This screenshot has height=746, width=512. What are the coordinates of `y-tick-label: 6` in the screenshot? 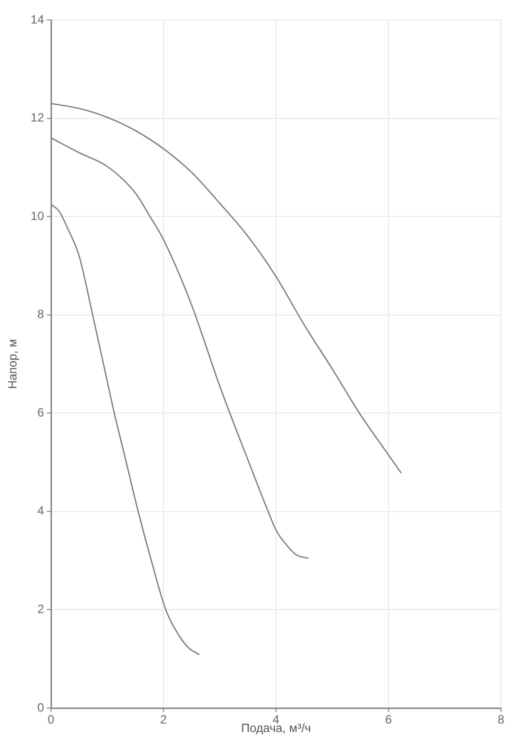 It's located at (40, 412).